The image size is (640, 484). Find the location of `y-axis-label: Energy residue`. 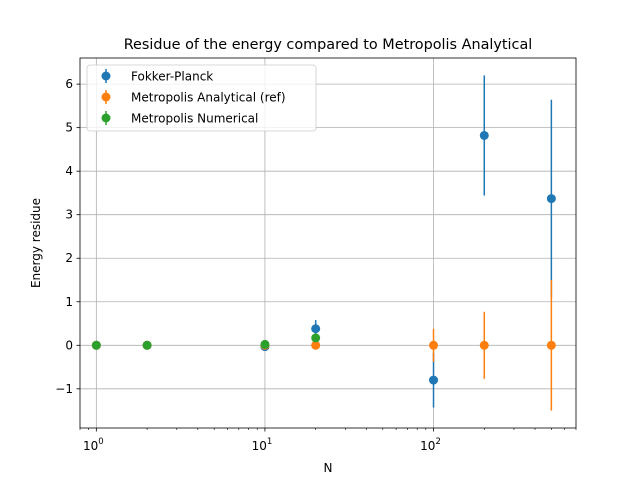

y-axis-label: Energy residue is located at coordinates (36, 243).